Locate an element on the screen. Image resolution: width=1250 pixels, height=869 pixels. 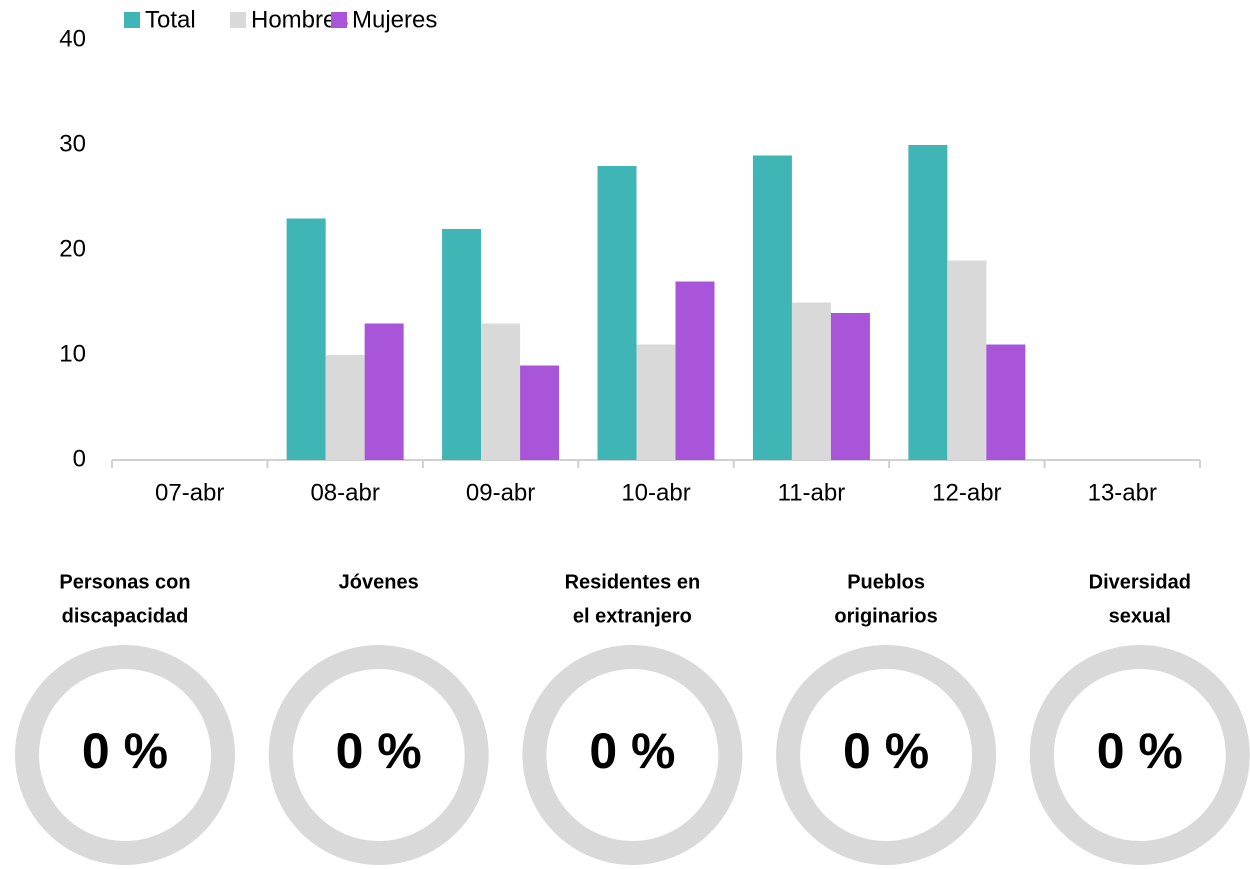
y-tick-label: 30 is located at coordinates (72, 143).